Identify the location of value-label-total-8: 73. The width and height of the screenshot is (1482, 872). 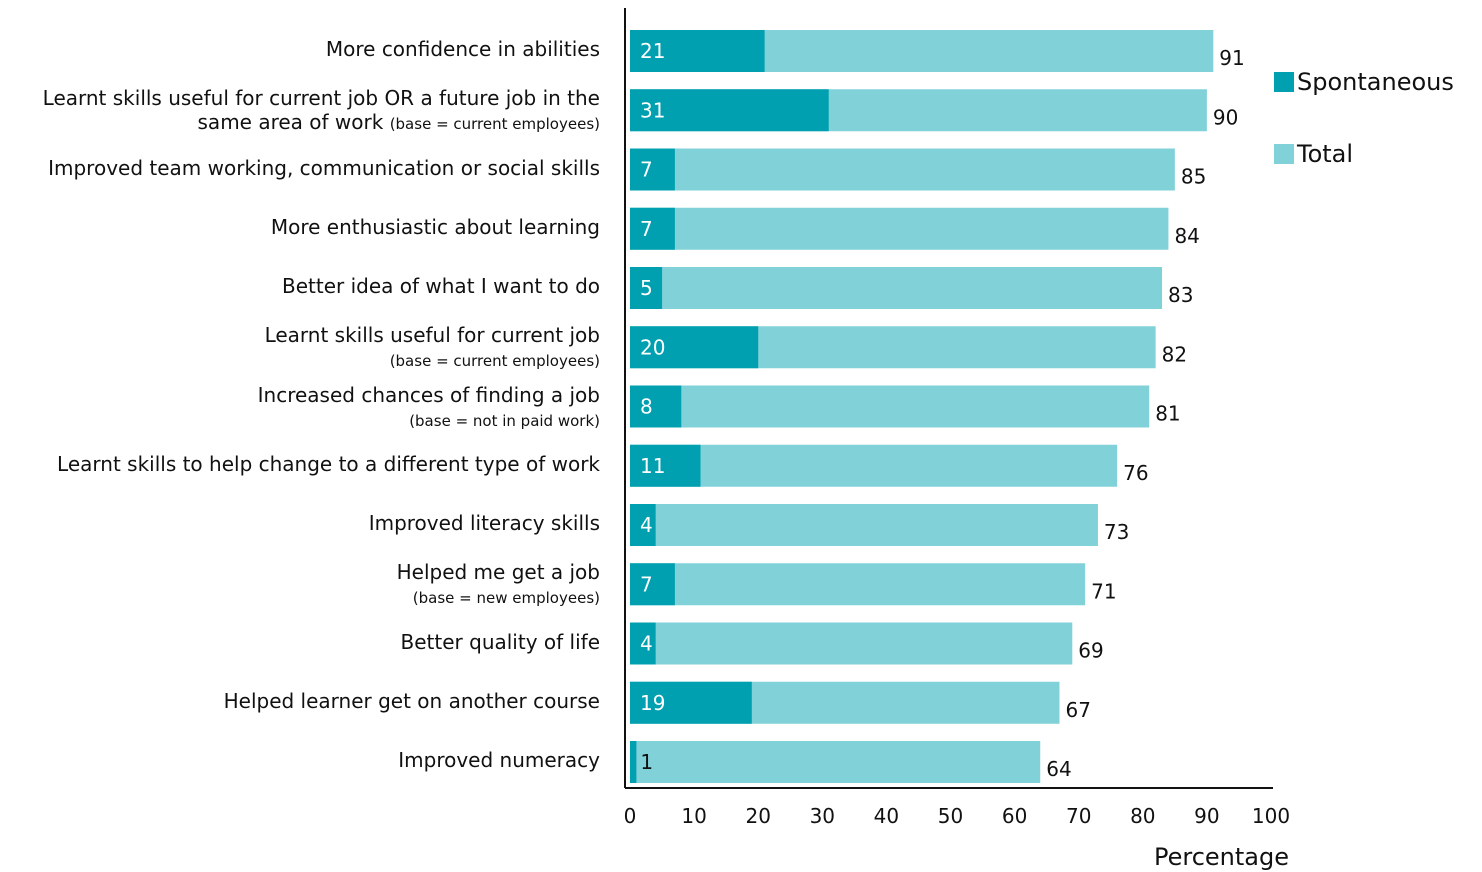
(1116, 532).